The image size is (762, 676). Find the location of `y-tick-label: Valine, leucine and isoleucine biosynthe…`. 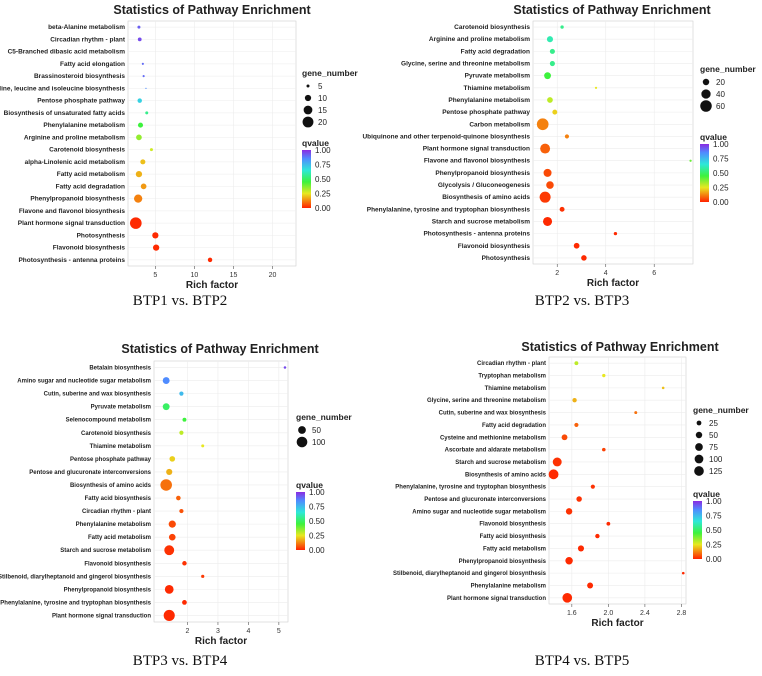

y-tick-label: Valine, leucine and isoleucine biosynthe… is located at coordinates (62, 88).